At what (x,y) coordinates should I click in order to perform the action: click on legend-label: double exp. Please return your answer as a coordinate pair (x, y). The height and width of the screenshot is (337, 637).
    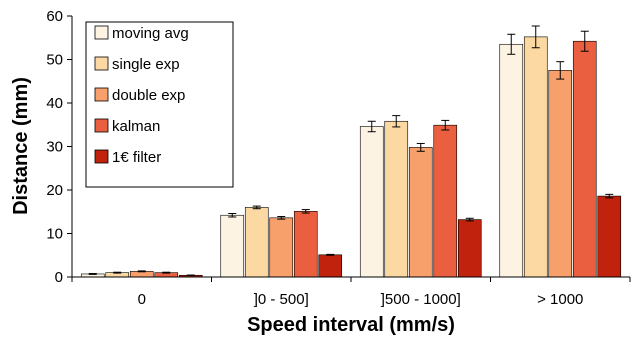
    Looking at the image, I should click on (148, 95).